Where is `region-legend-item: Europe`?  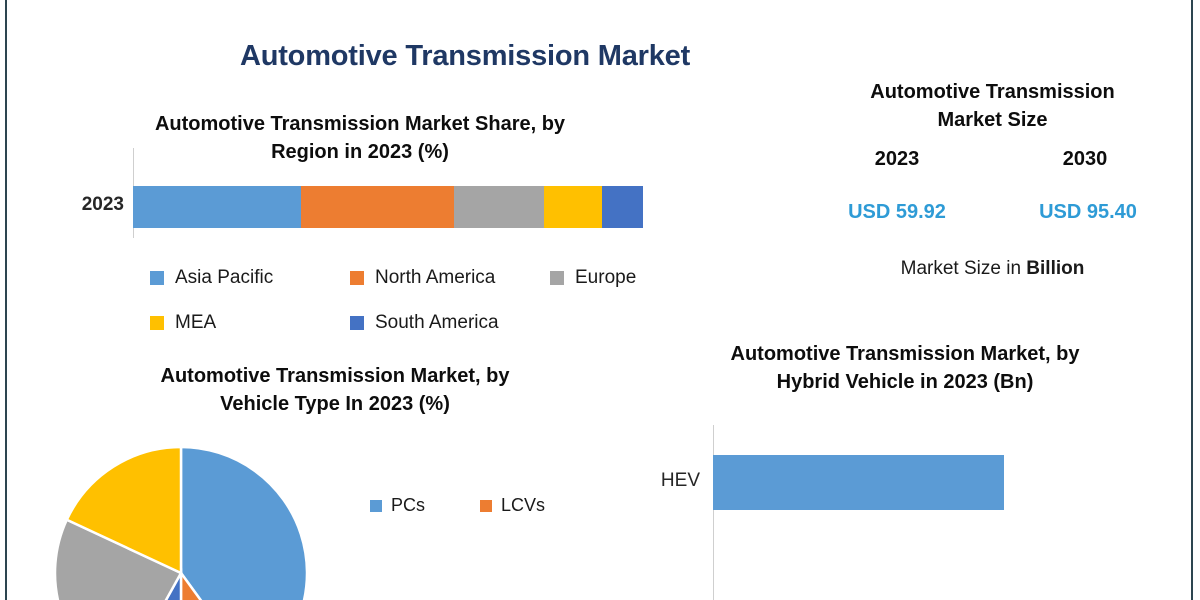 region-legend-item: Europe is located at coordinates (622, 277).